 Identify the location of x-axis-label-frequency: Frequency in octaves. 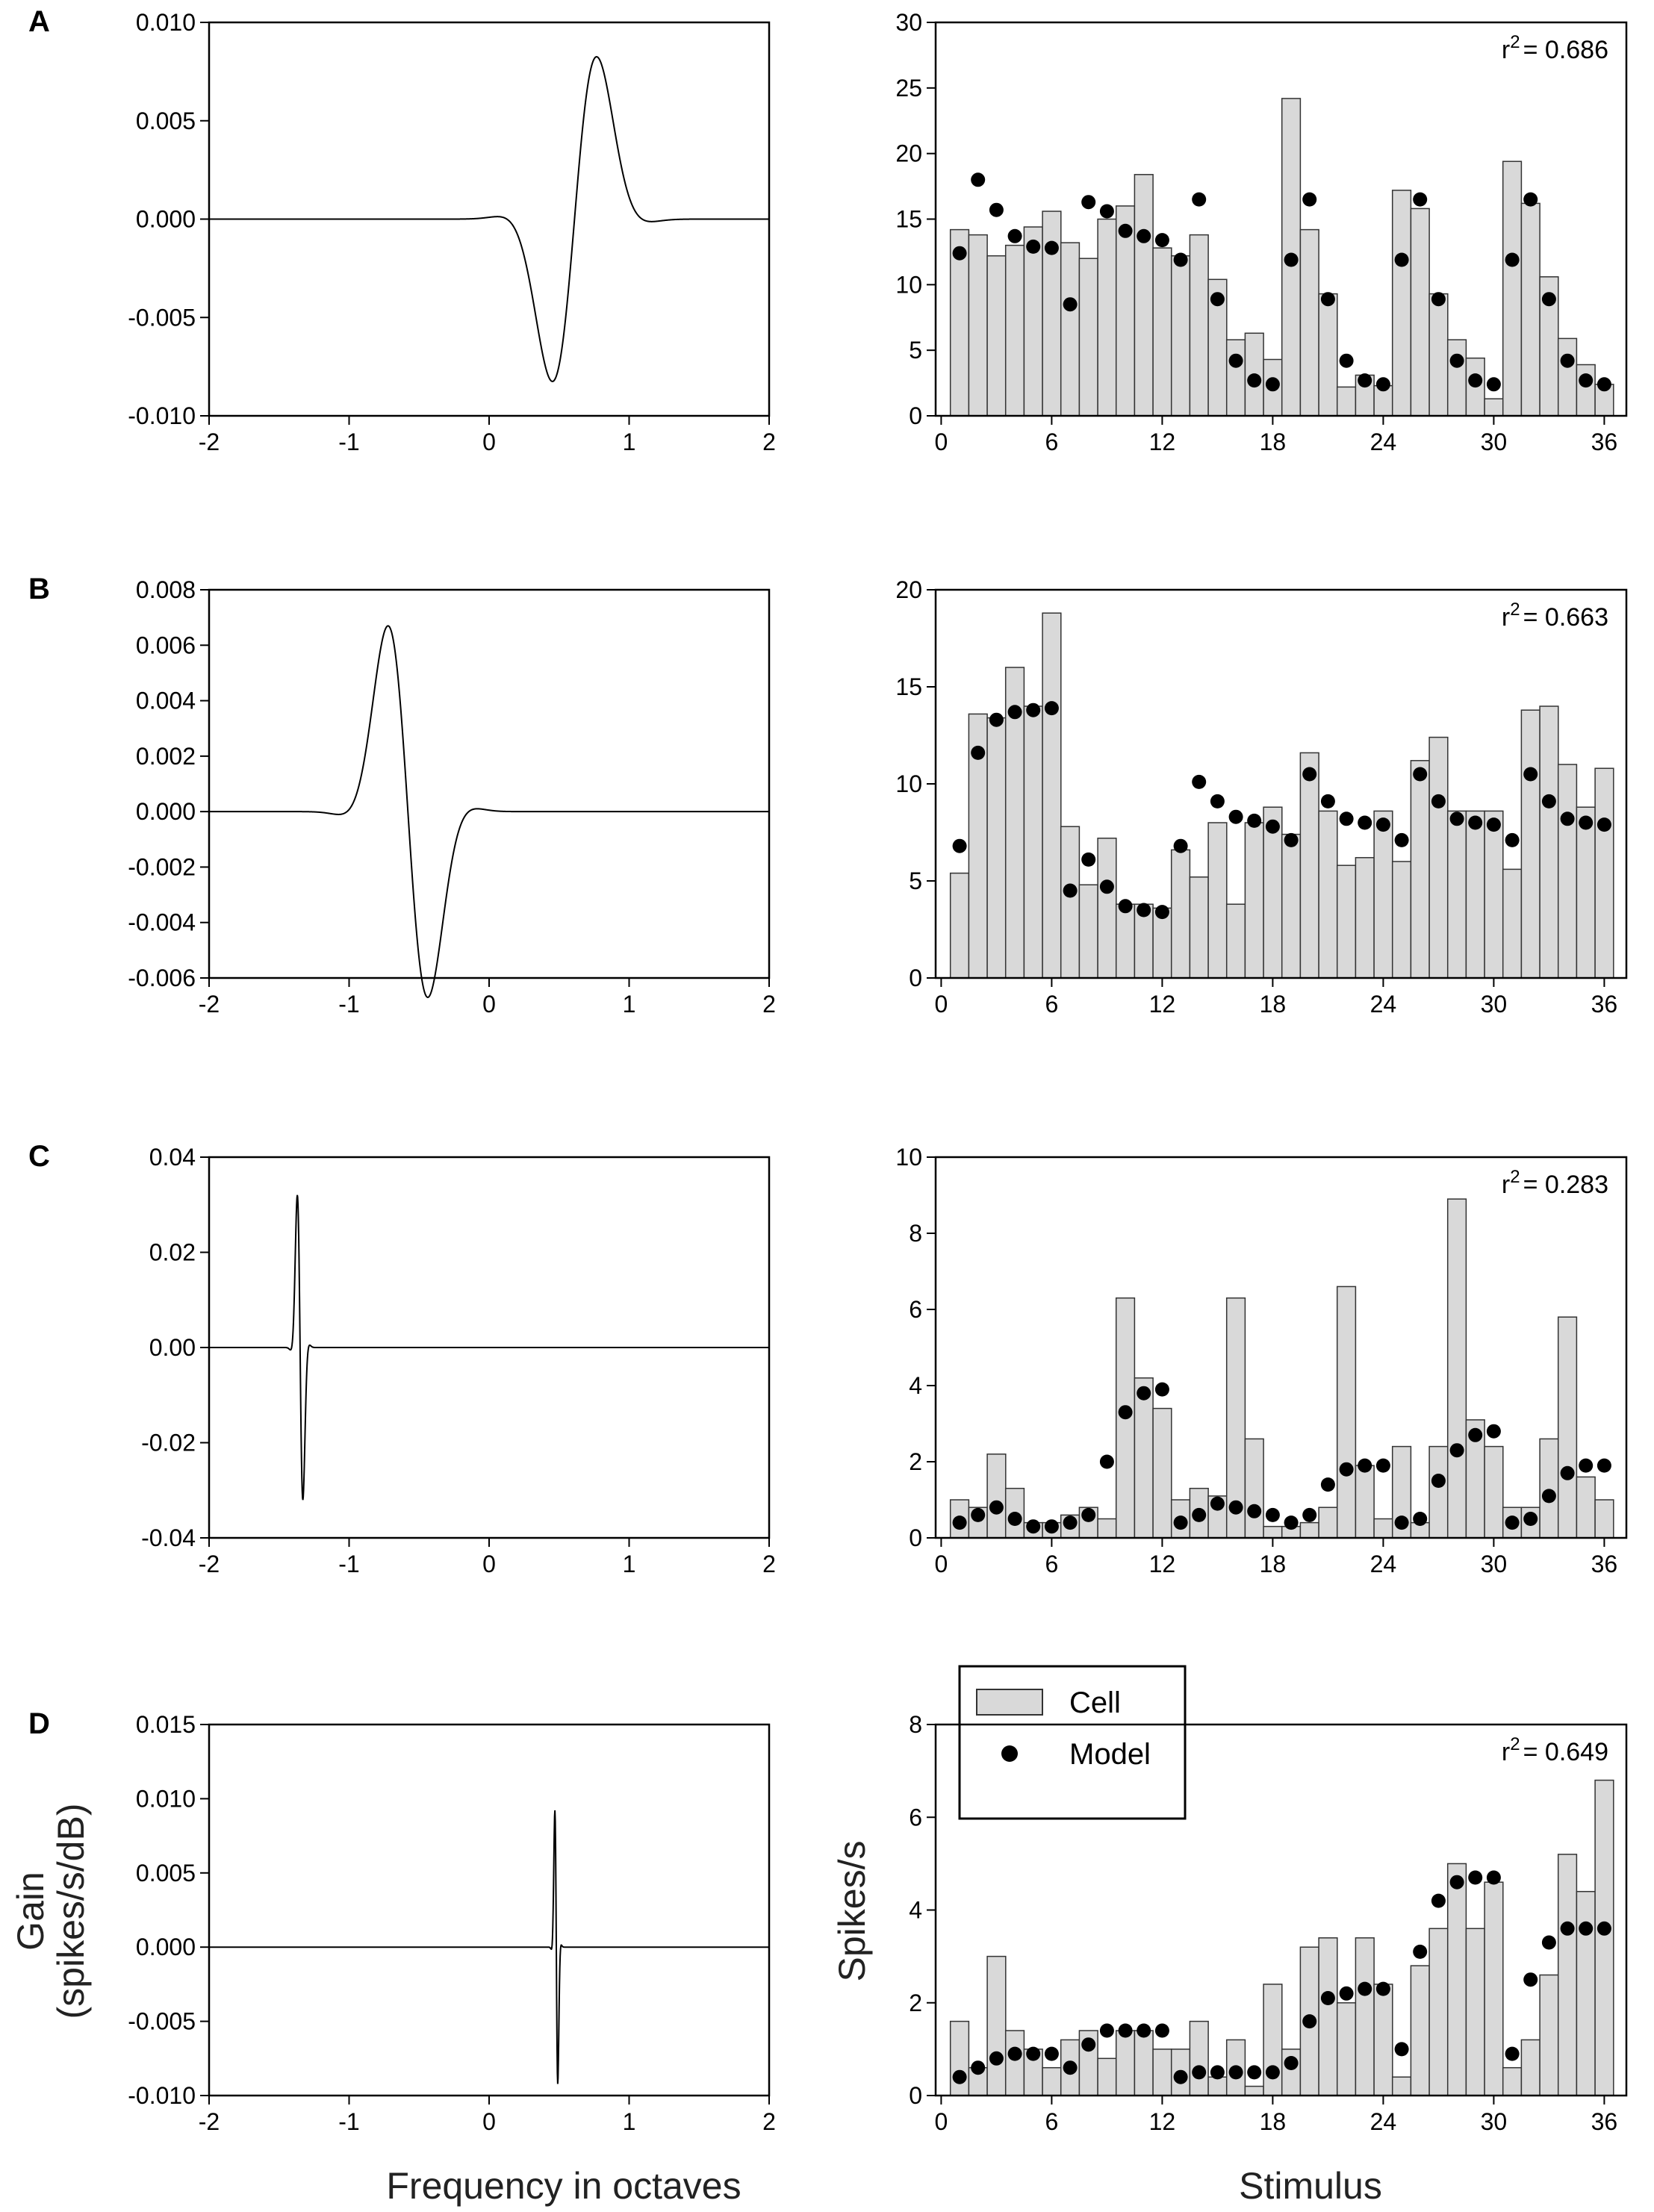
(563, 2186).